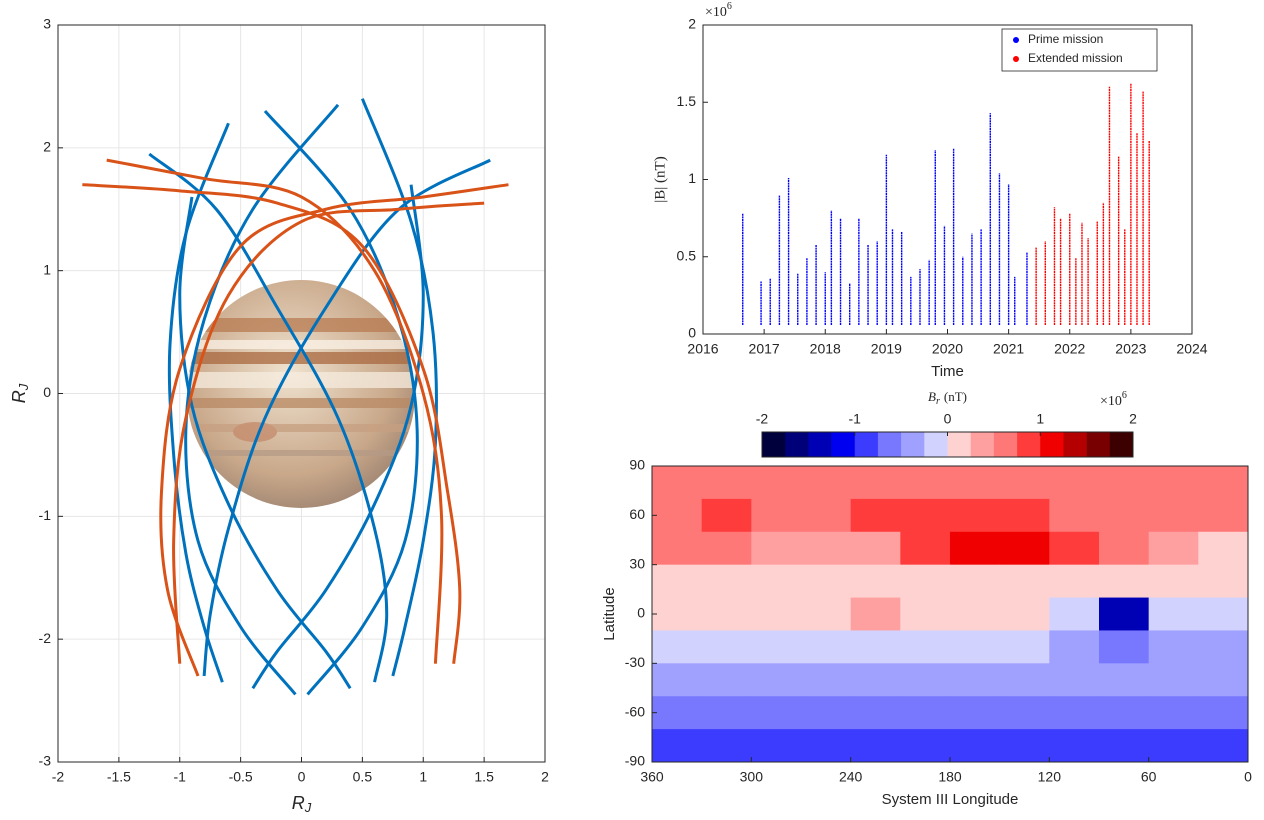 This screenshot has height=820, width=1264. What do you see at coordinates (119, 777) in the screenshot?
I see `x-tick-label: -1.5` at bounding box center [119, 777].